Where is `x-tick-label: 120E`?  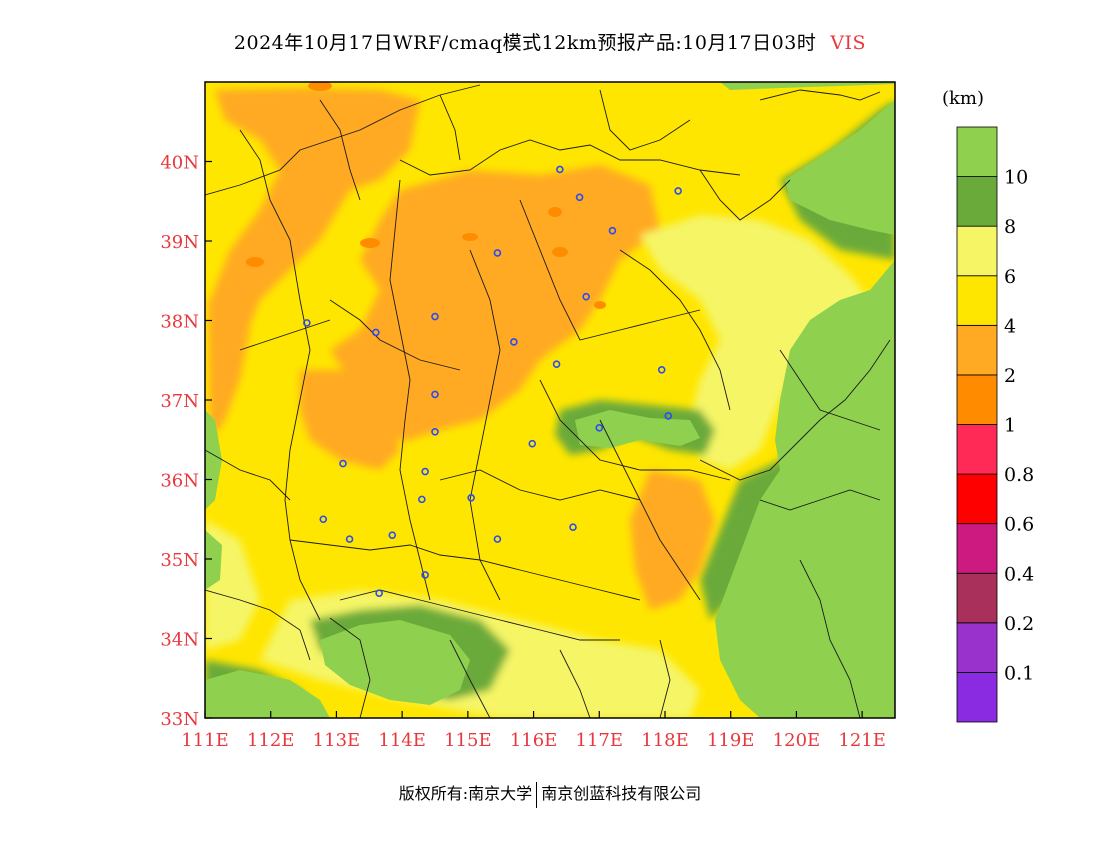 x-tick-label: 120E is located at coordinates (797, 740).